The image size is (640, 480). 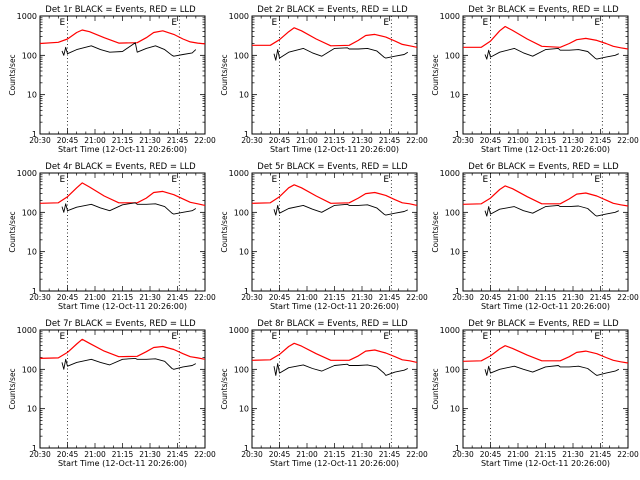 What do you see at coordinates (543, 10) in the screenshot?
I see `panel-title: Det 3r BLACK = Events, RED = LLD` at bounding box center [543, 10].